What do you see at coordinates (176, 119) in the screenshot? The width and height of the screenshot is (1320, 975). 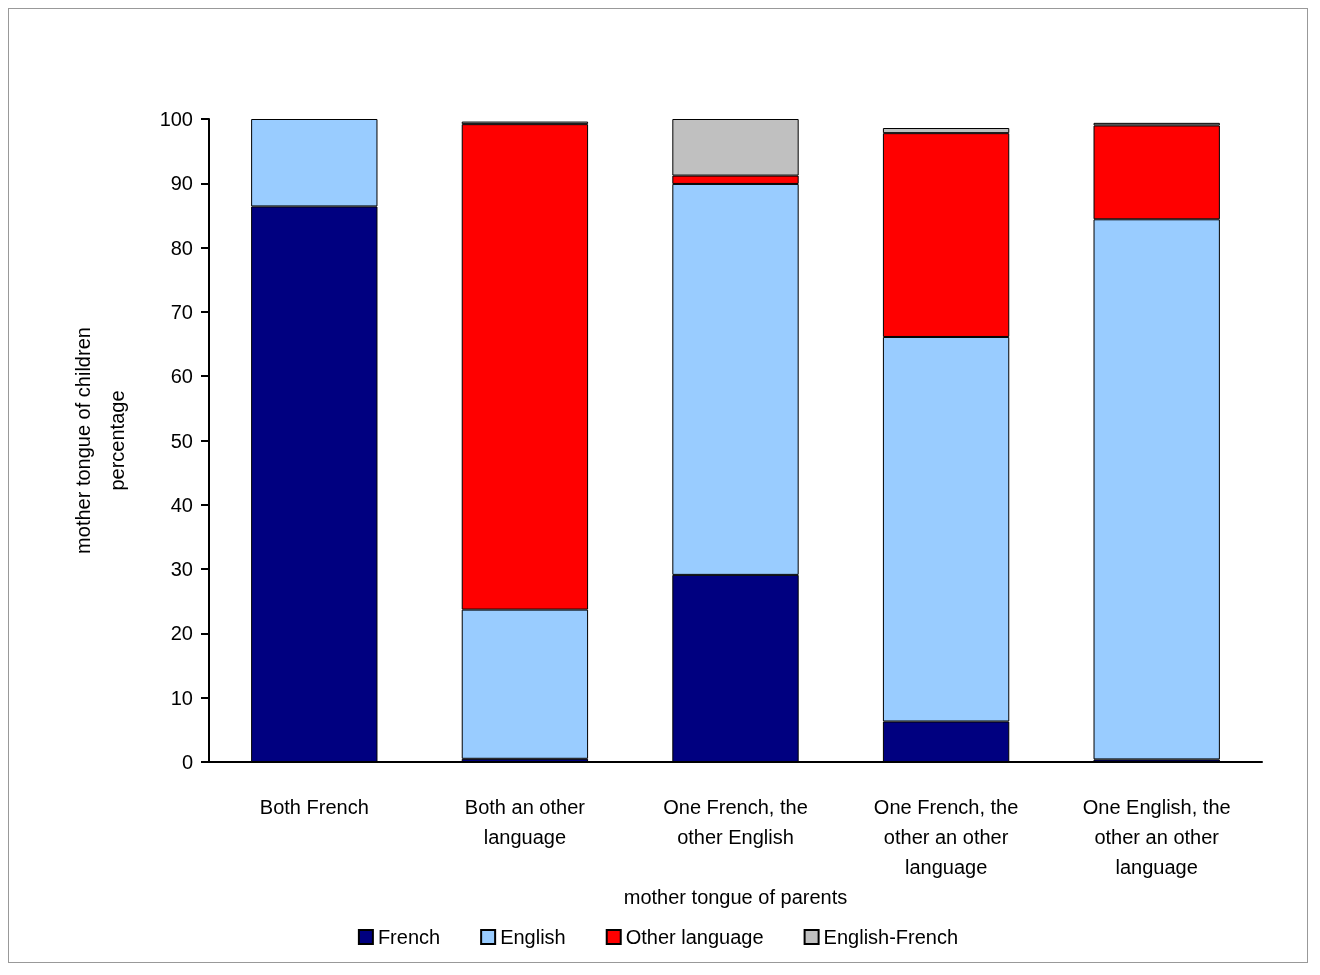 I see `y-tick-label: 100` at bounding box center [176, 119].